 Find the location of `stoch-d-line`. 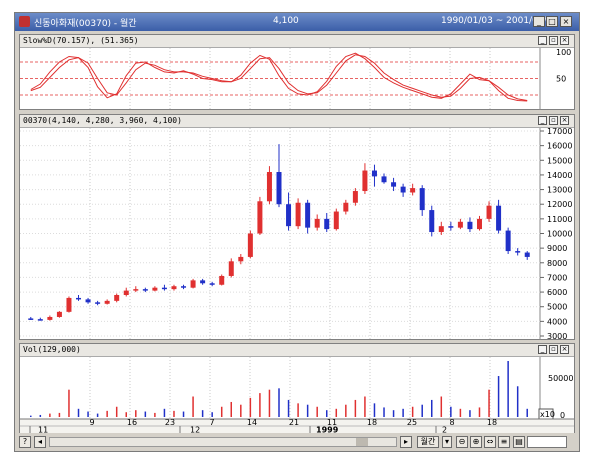

stoch-d-line is located at coordinates (279, 77).